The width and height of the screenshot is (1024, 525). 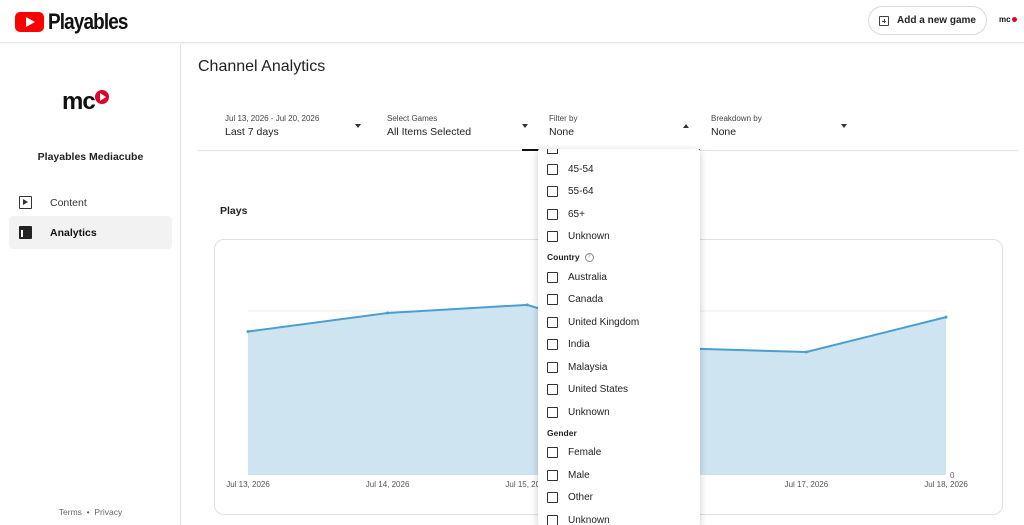 I want to click on analytics-icon, so click(x=25, y=232).